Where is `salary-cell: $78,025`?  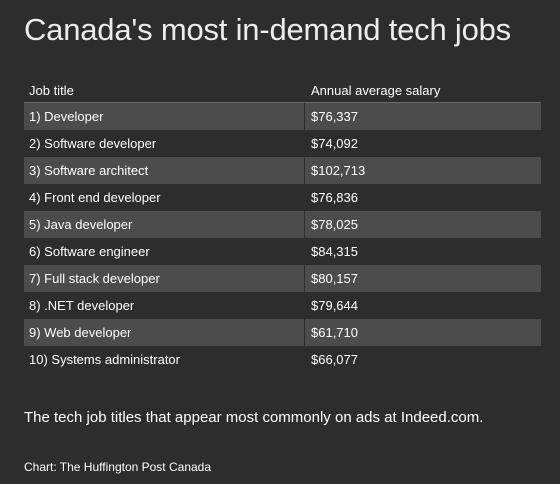 salary-cell: $78,025 is located at coordinates (422, 224).